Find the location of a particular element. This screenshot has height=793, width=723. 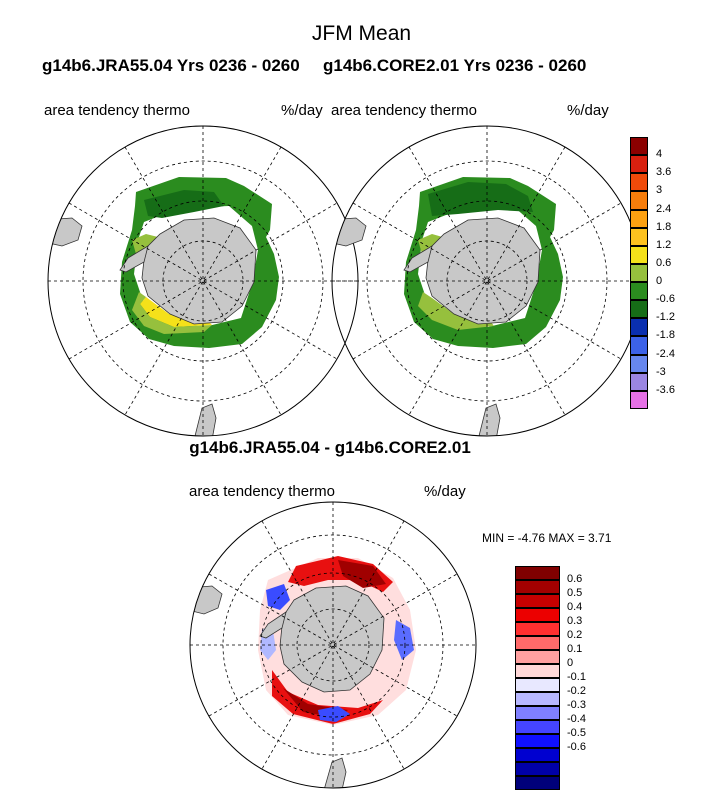

diff-colorbar-tick-label: -0.5 is located at coordinates (576, 733).